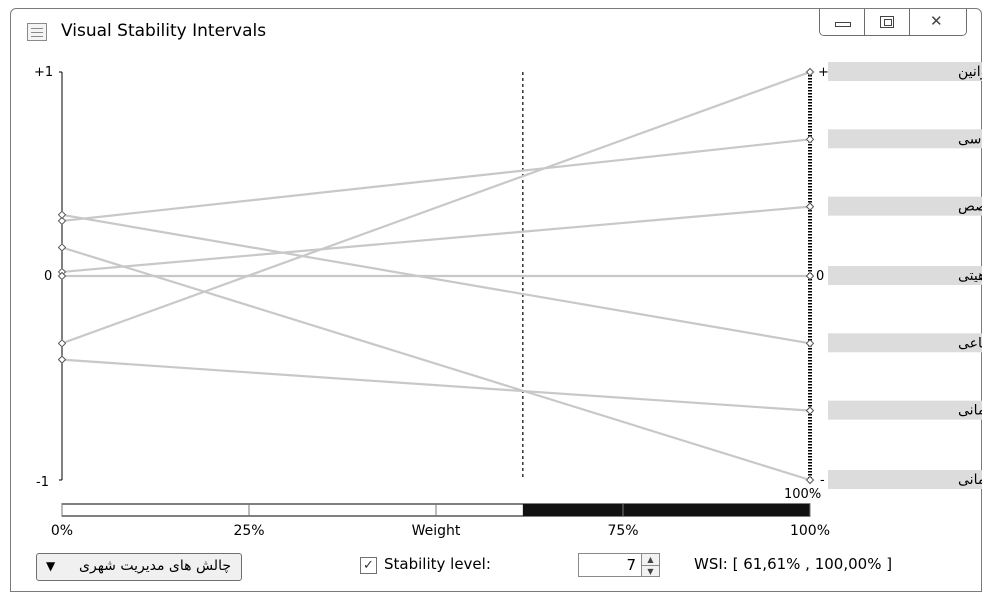 This screenshot has height=596, width=992. Describe the element at coordinates (820, 276) in the screenshot. I see `right-axis-zero-label: 0` at that location.